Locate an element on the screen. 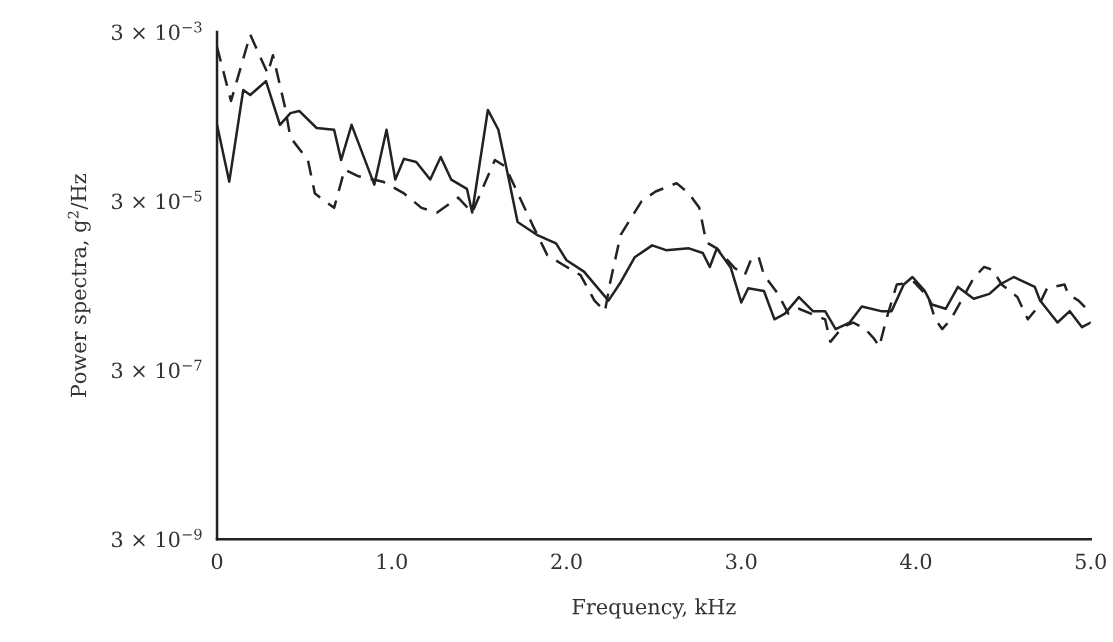 The image size is (1113, 642). y-tick-label: 3 × 10$^{−3}$ is located at coordinates (157, 31).